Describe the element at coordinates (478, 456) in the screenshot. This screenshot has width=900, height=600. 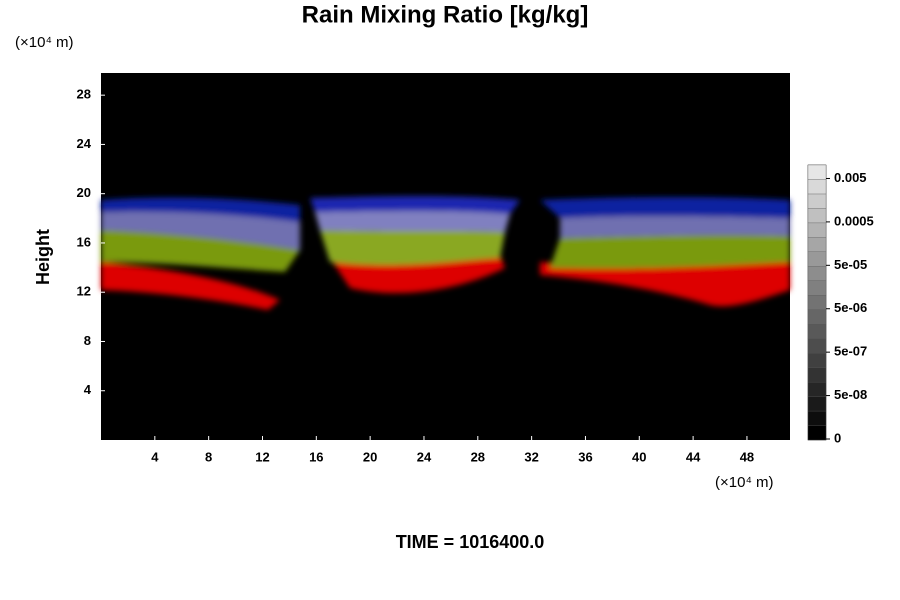
I see `x-tick-label: 28` at that location.